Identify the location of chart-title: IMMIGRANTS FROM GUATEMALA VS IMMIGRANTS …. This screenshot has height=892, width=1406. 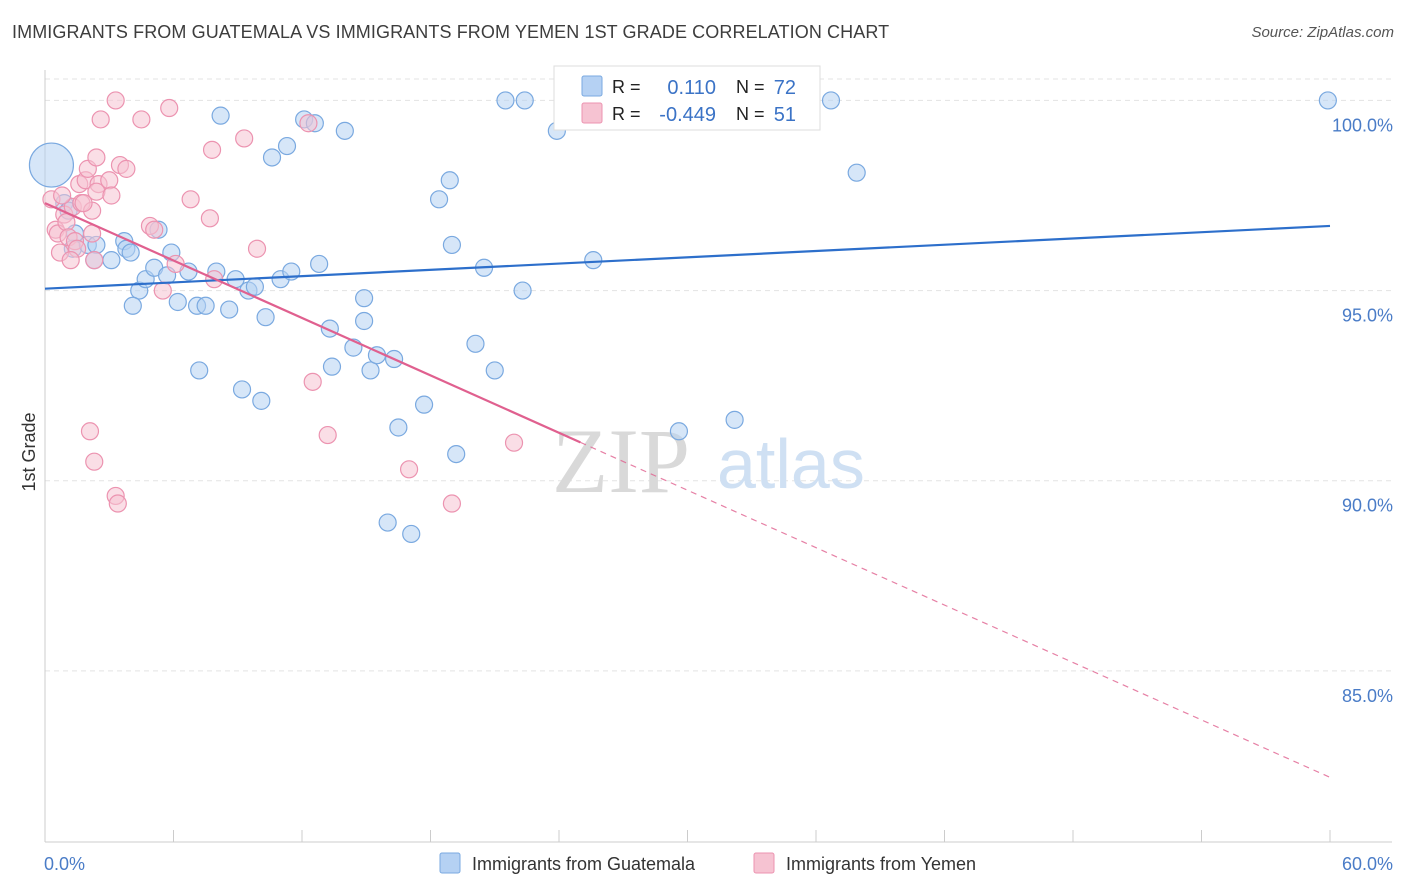
(451, 32).